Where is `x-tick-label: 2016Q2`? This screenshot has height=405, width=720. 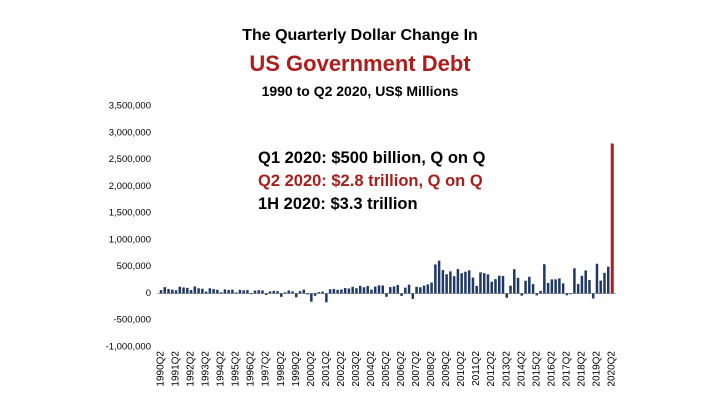 x-tick-label: 2016Q2 is located at coordinates (551, 369).